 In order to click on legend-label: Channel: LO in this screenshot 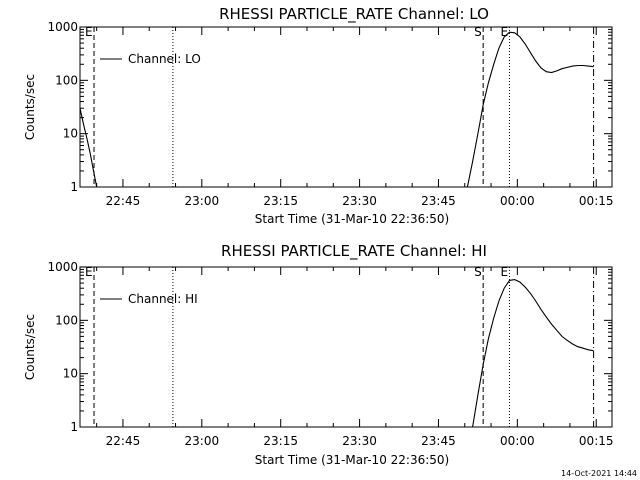, I will do `click(164, 59)`.